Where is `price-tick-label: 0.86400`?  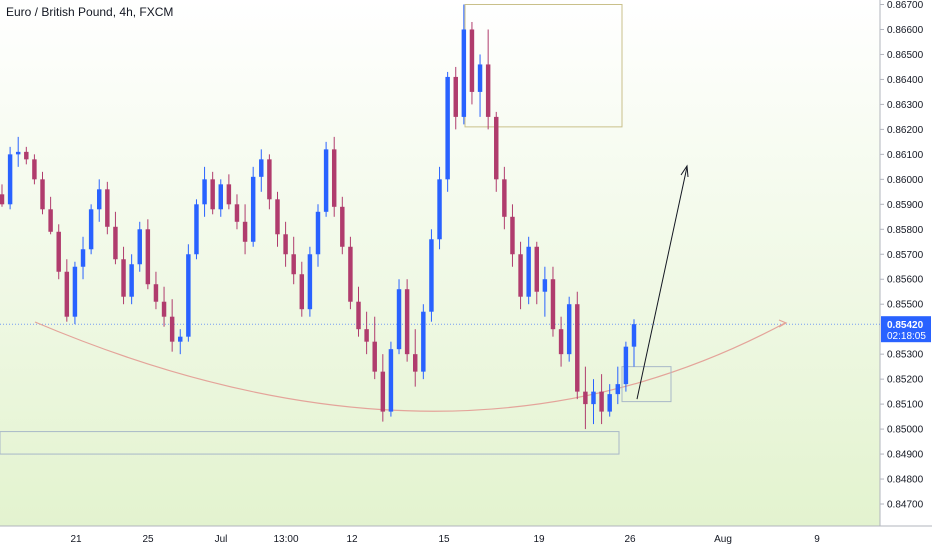
price-tick-label: 0.86400 is located at coordinates (905, 80).